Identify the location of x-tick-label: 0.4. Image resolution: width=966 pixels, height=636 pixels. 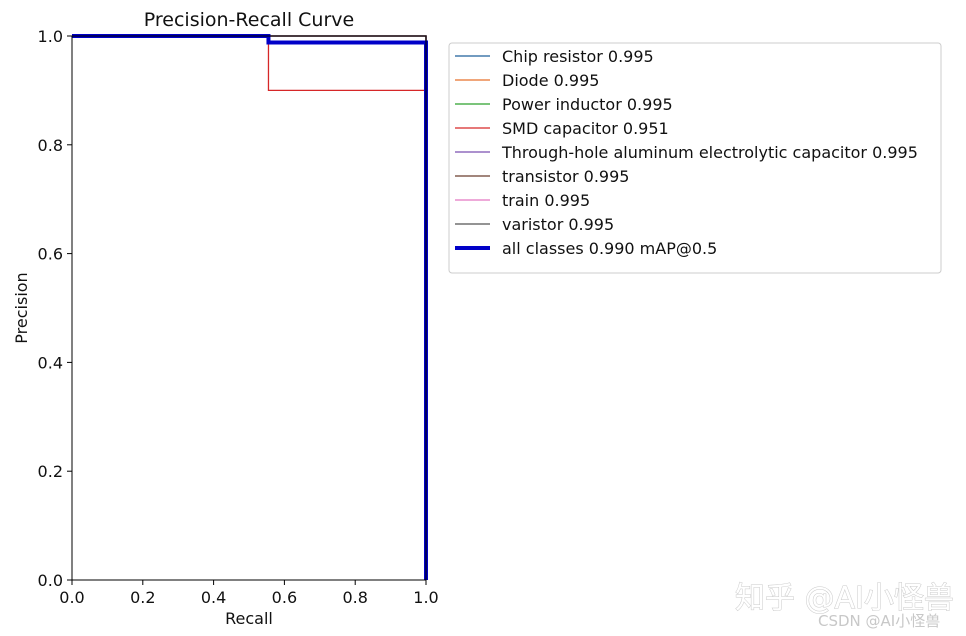
(213, 597).